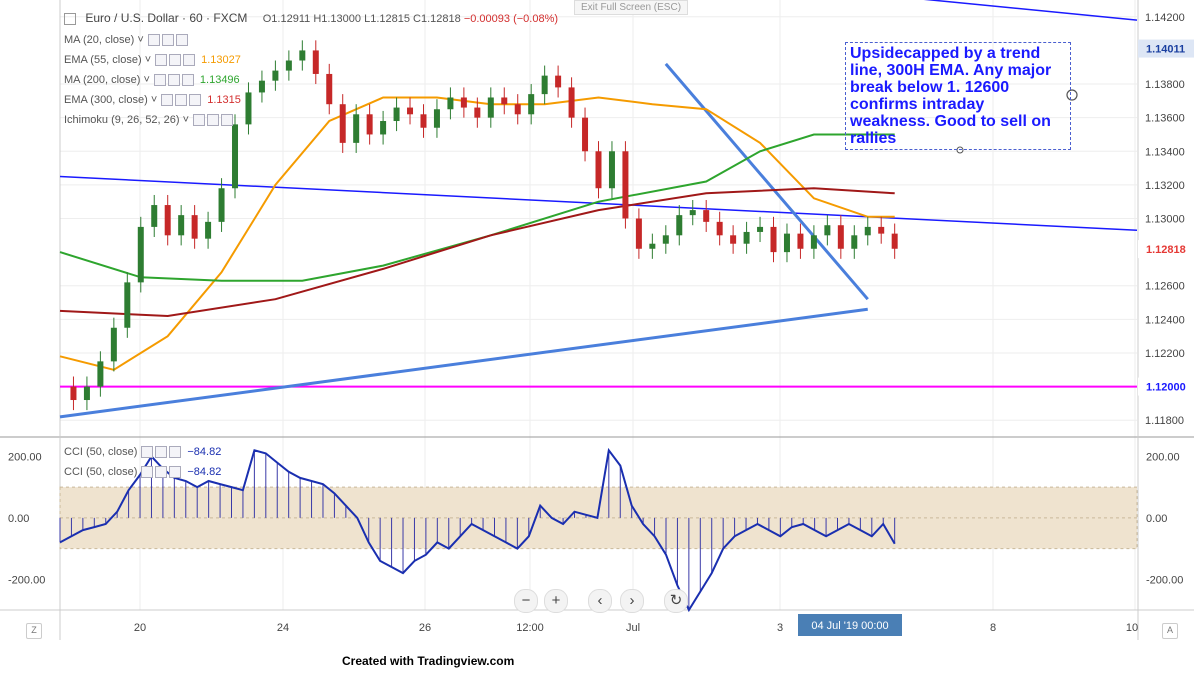  Describe the element at coordinates (107, 80) in the screenshot. I see `indicator-label: MA (200, close) ˅` at that location.